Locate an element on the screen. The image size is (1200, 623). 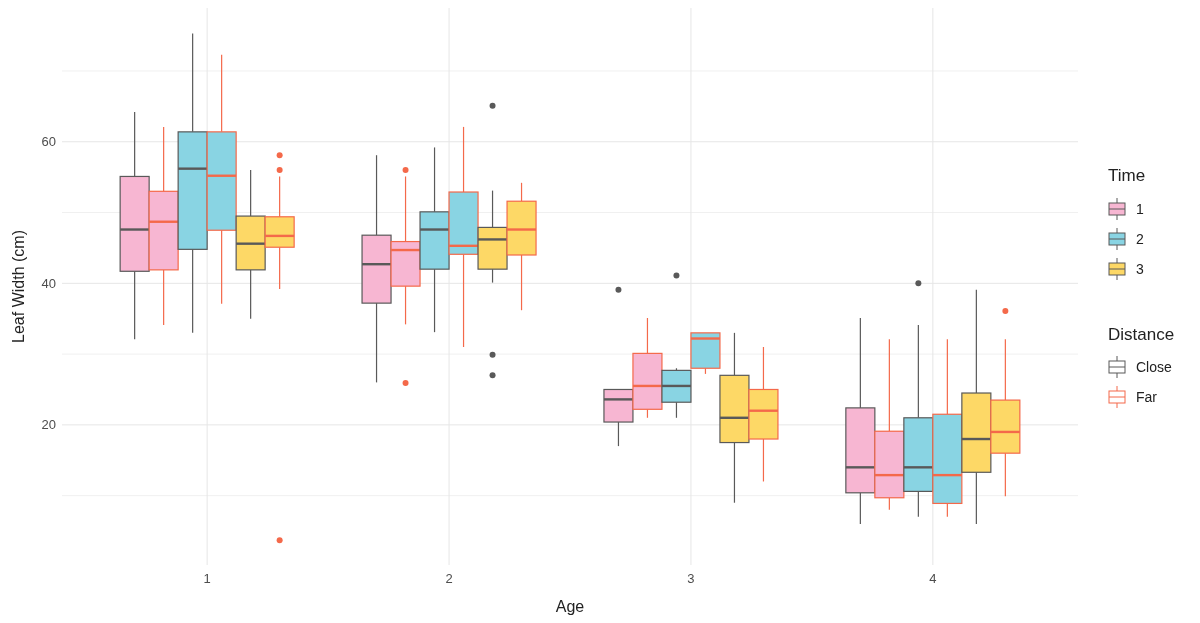
x-tick-label: 3 is located at coordinates (691, 578).